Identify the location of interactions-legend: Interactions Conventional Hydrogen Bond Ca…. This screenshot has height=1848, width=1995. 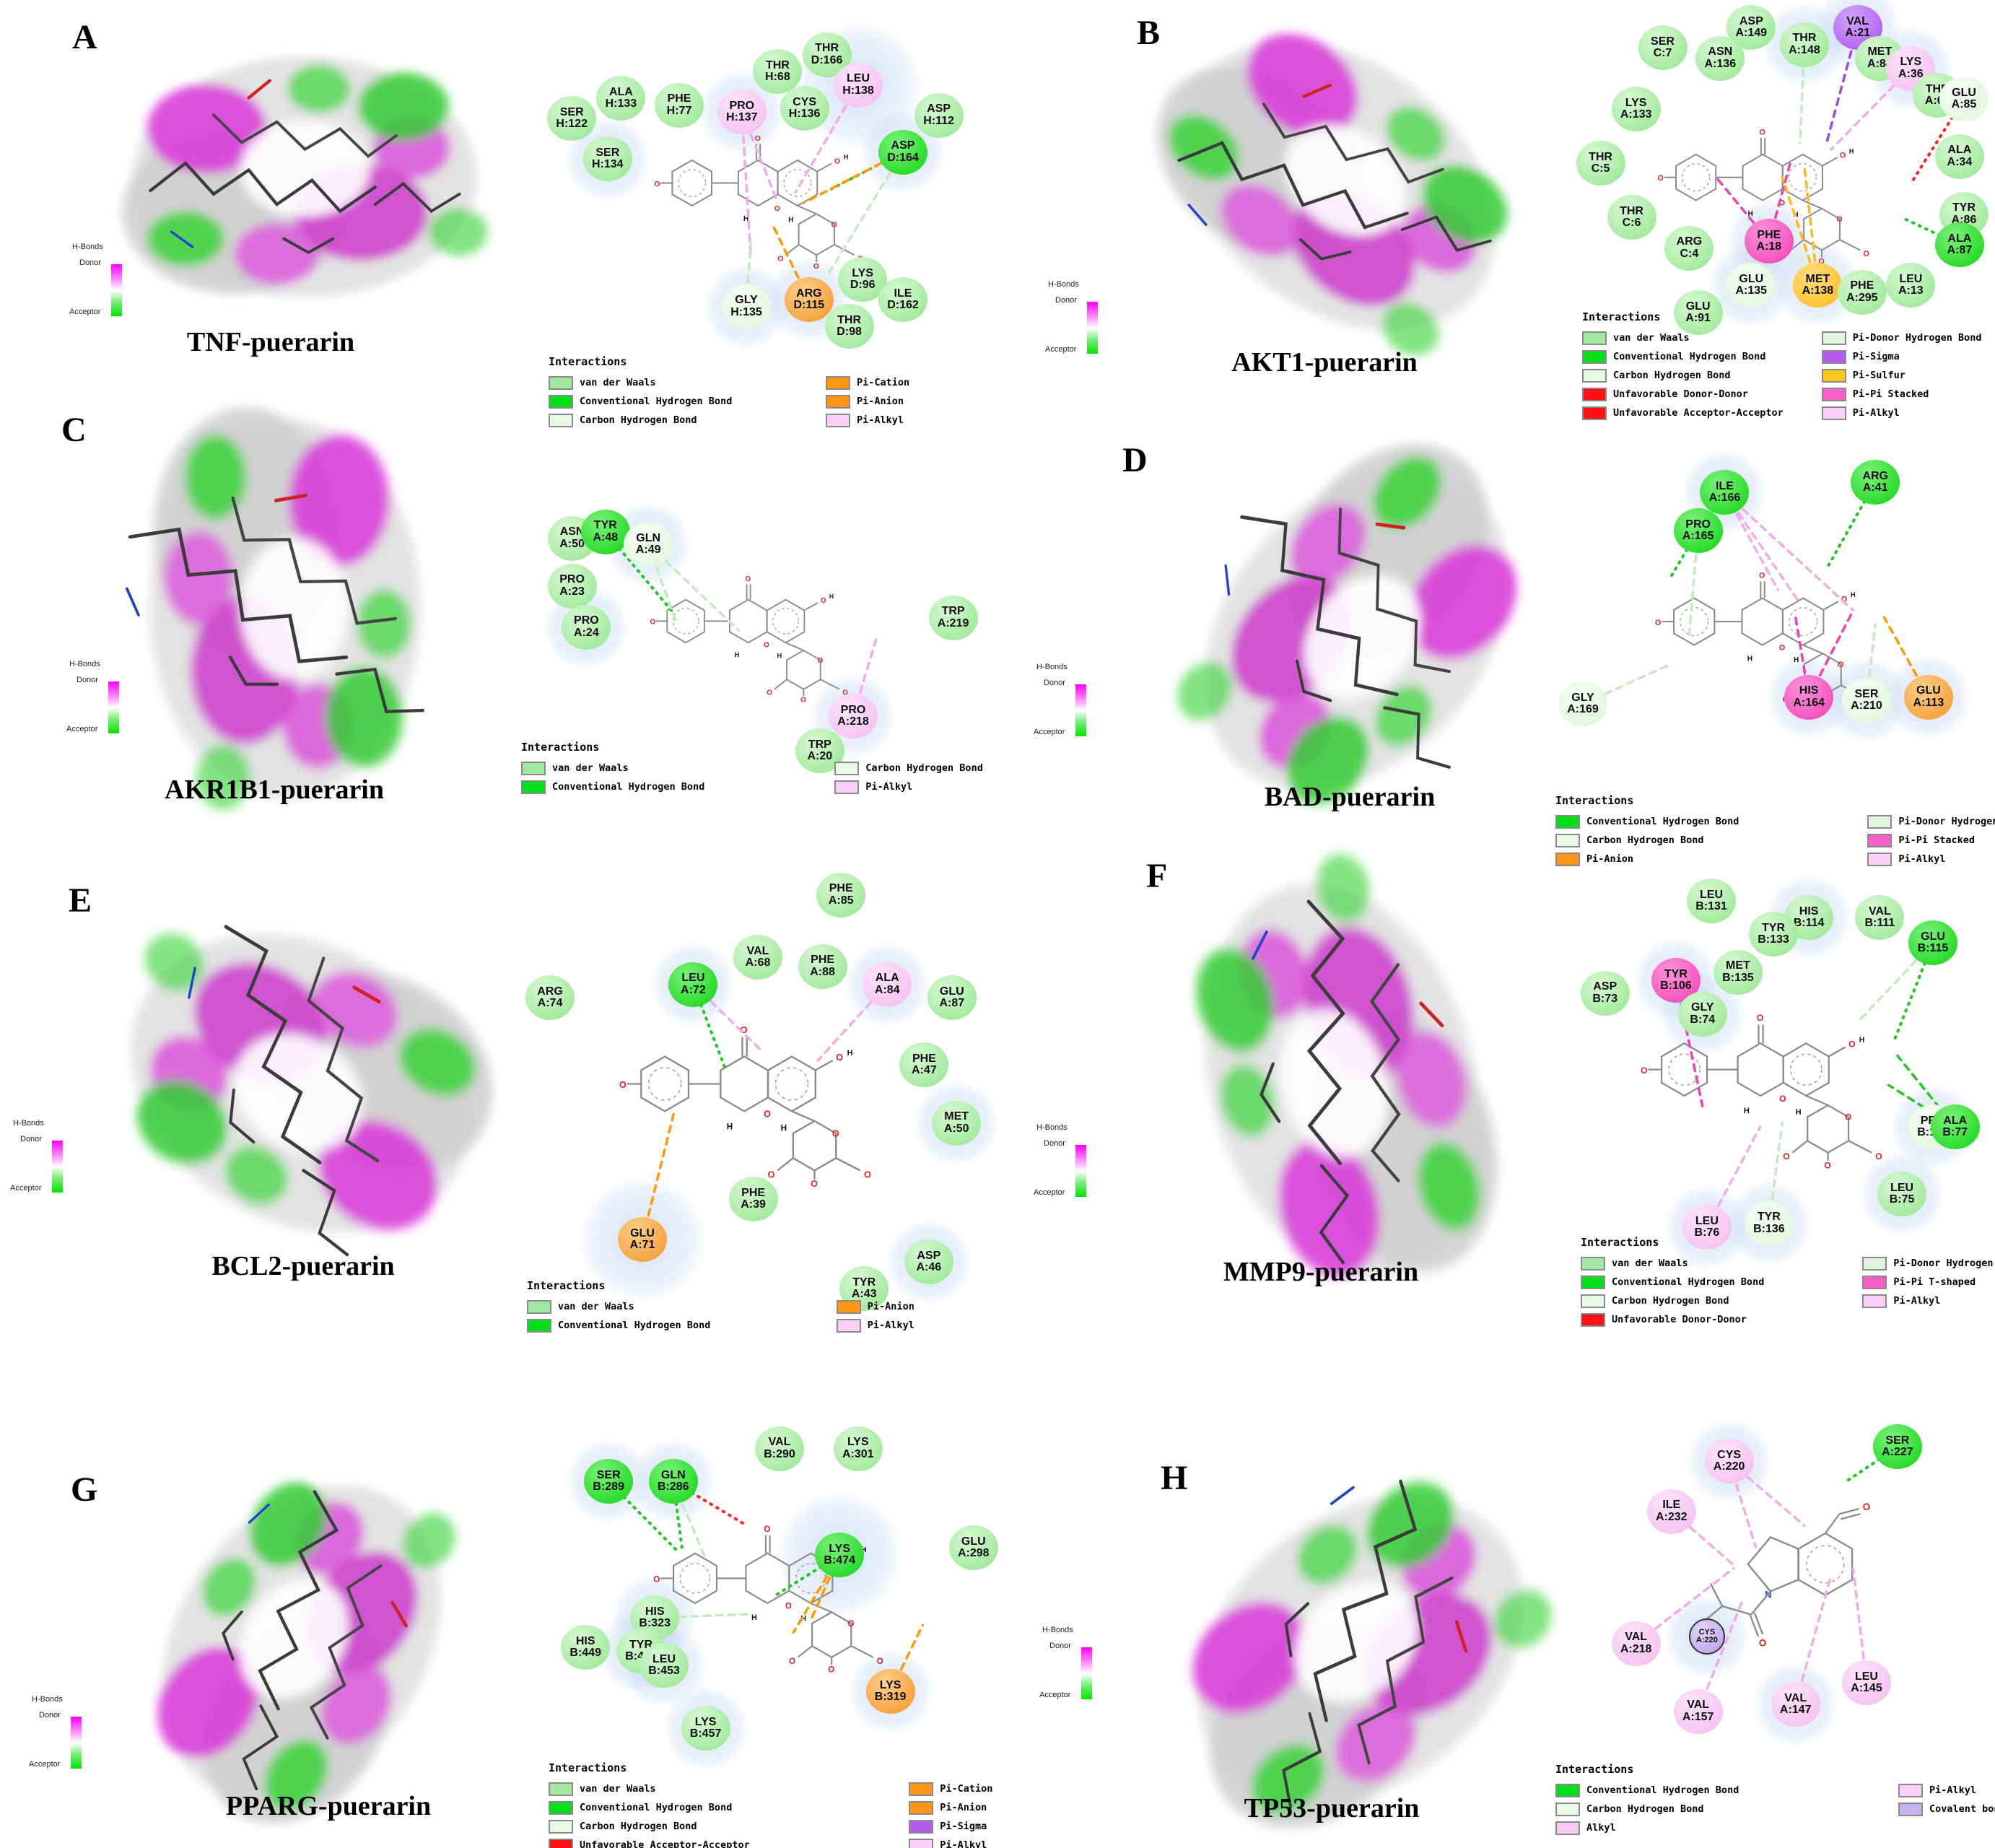
(1775, 830).